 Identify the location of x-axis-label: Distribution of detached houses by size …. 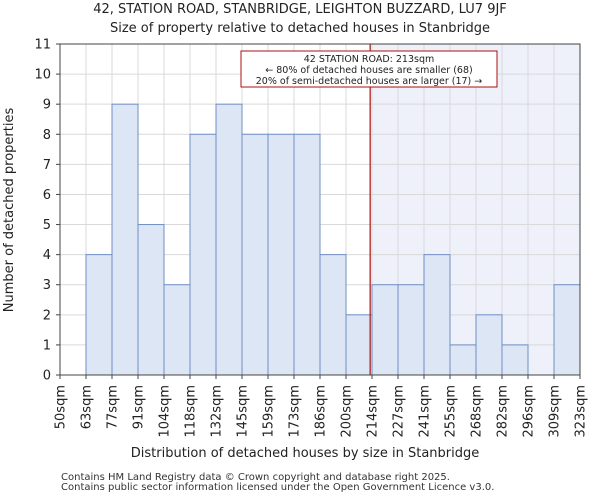
(305, 453).